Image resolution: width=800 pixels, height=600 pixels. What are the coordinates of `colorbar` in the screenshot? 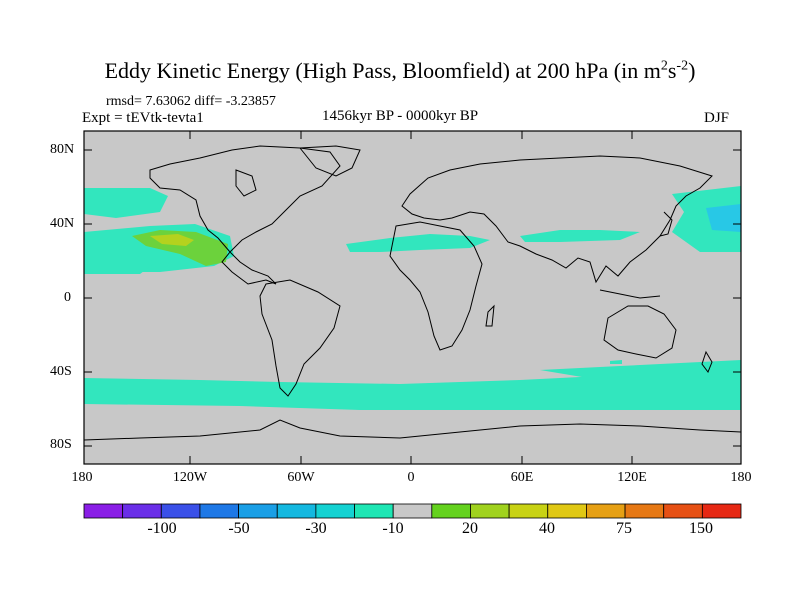 It's located at (412, 511).